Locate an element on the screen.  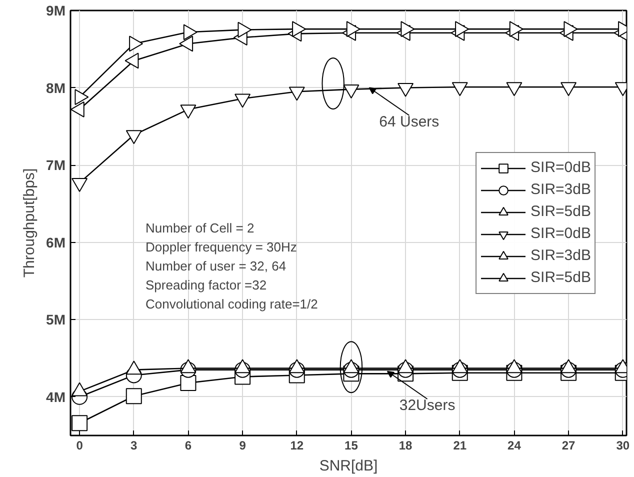
y-tick-label: 9M is located at coordinates (56, 10).